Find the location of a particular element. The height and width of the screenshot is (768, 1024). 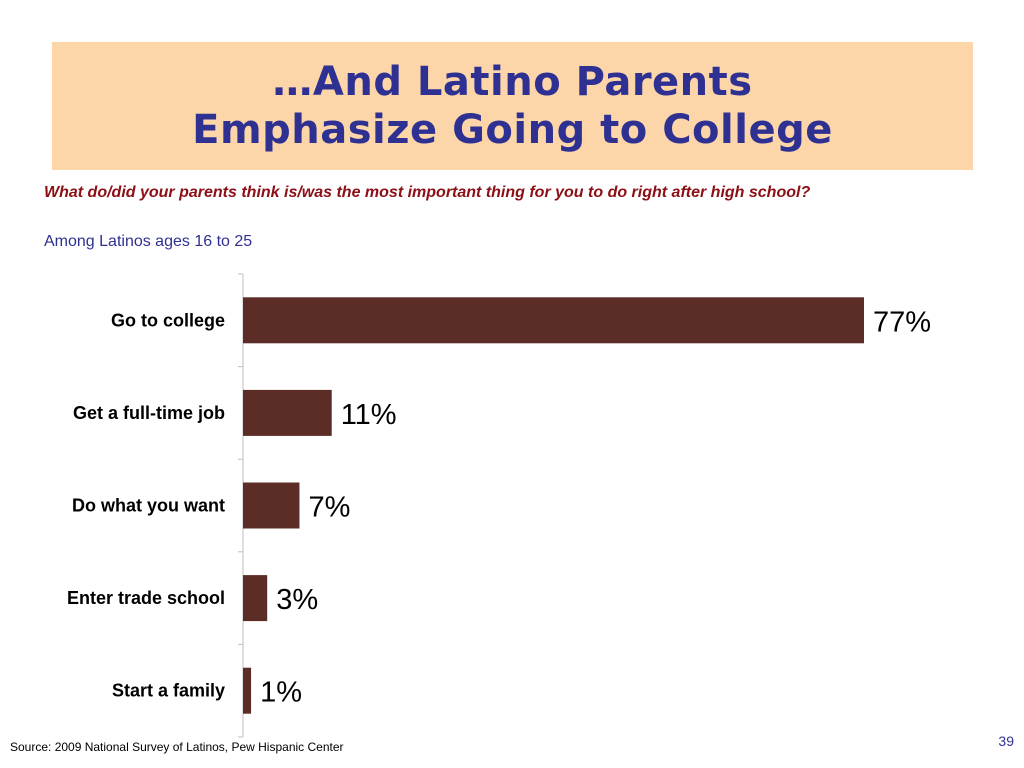

value-label: 11% is located at coordinates (369, 415).